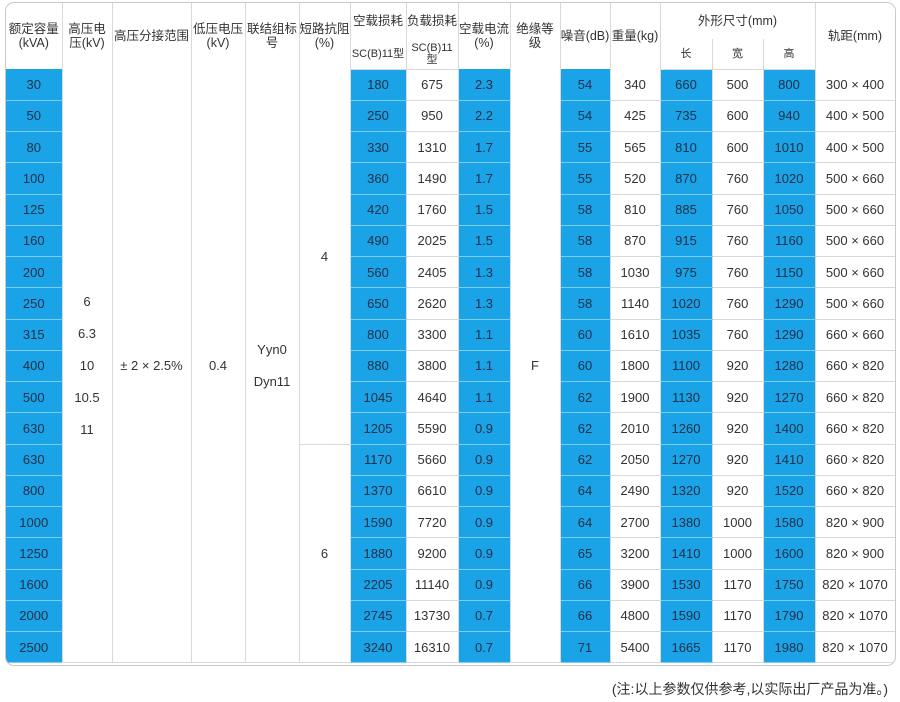  Describe the element at coordinates (432, 428) in the screenshot. I see `cell-load-loss: 5590` at that location.